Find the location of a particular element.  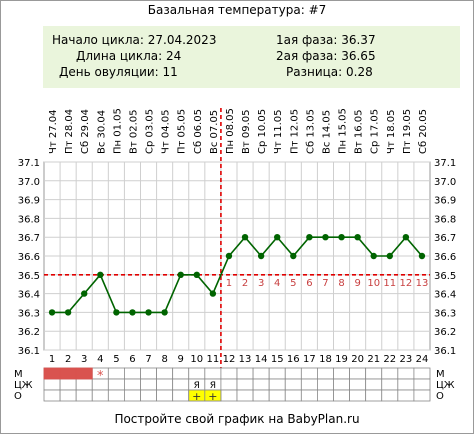

x-day-number: 24 is located at coordinates (422, 359).